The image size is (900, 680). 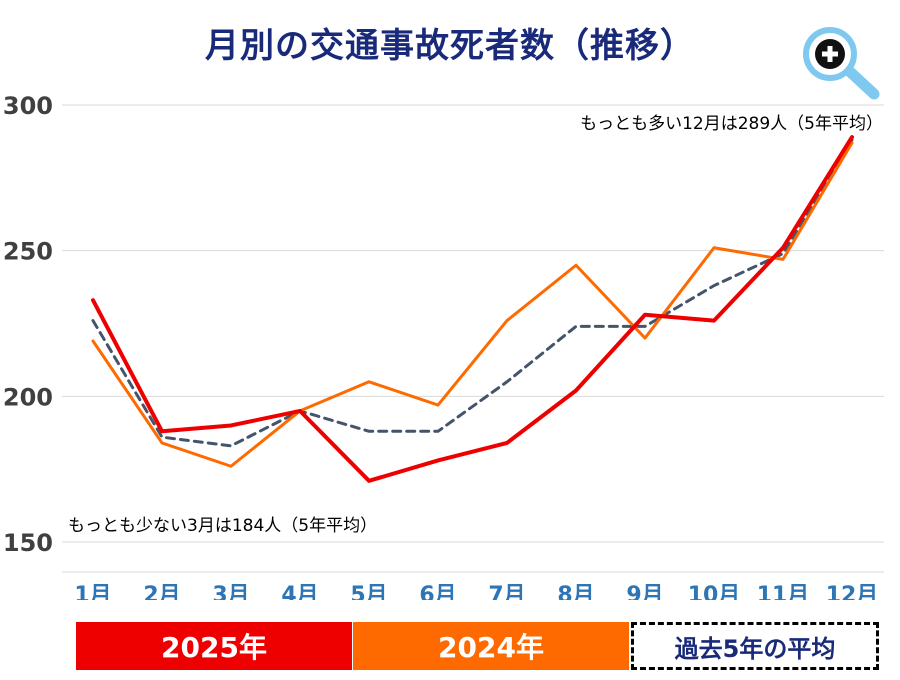 What do you see at coordinates (476, 591) in the screenshot?
I see `x-axis-ticks: 1月 2月 3月 4月 5月 6月 7月 8月 9月 10月 11月 12月` at bounding box center [476, 591].